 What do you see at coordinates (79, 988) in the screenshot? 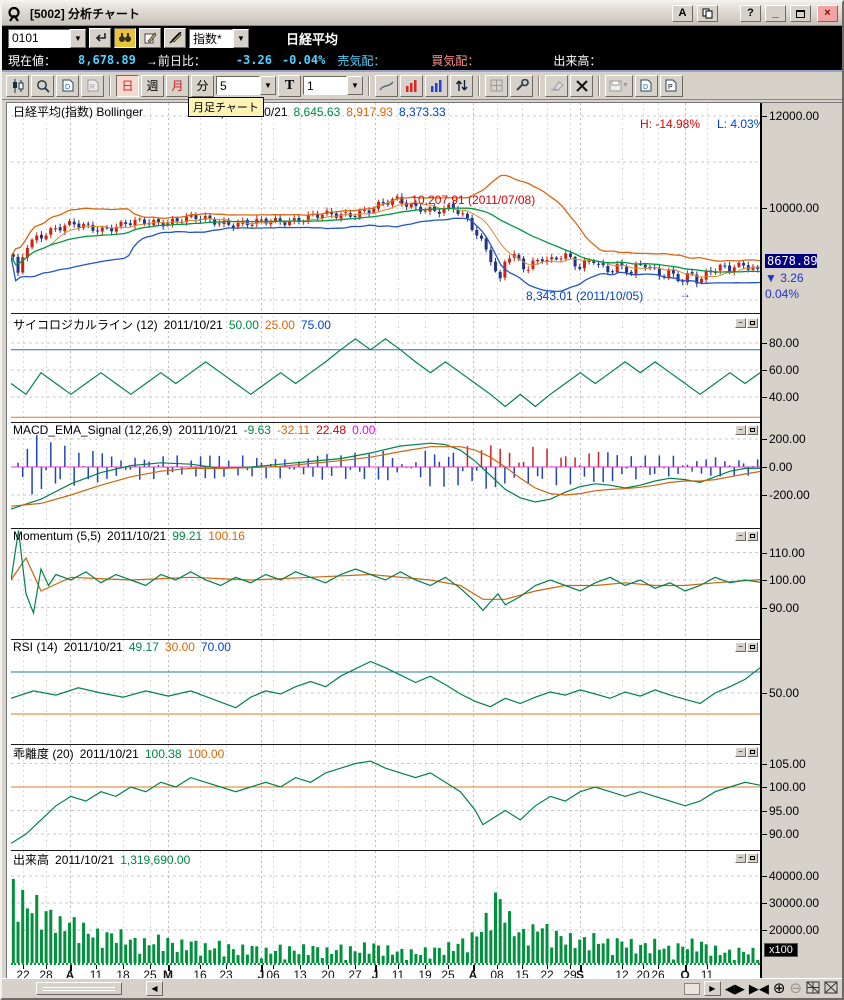
I see `scrollbar-thumb` at bounding box center [79, 988].